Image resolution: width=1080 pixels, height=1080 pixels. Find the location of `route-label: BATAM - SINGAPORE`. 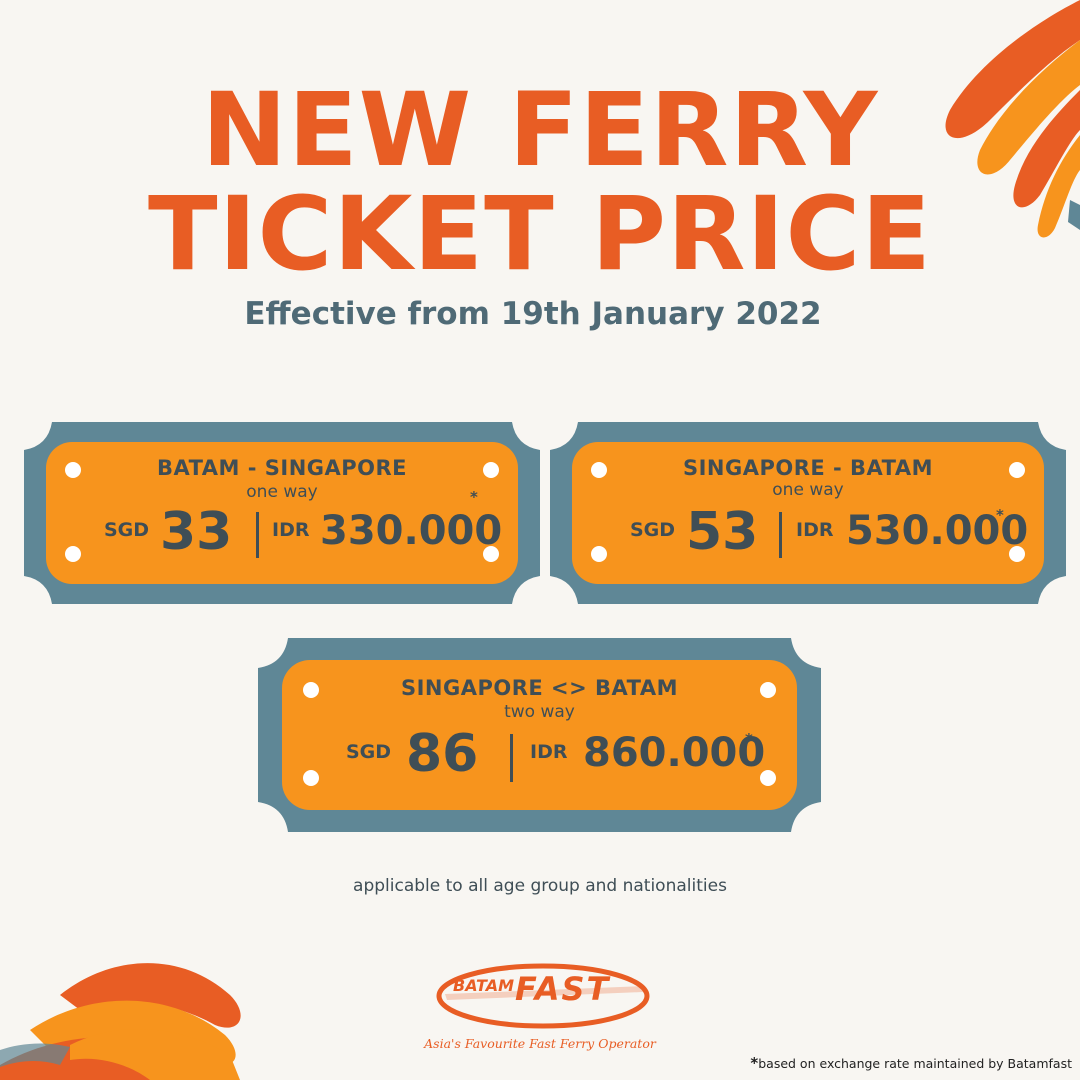

route-label: BATAM - SINGAPORE is located at coordinates (282, 468).